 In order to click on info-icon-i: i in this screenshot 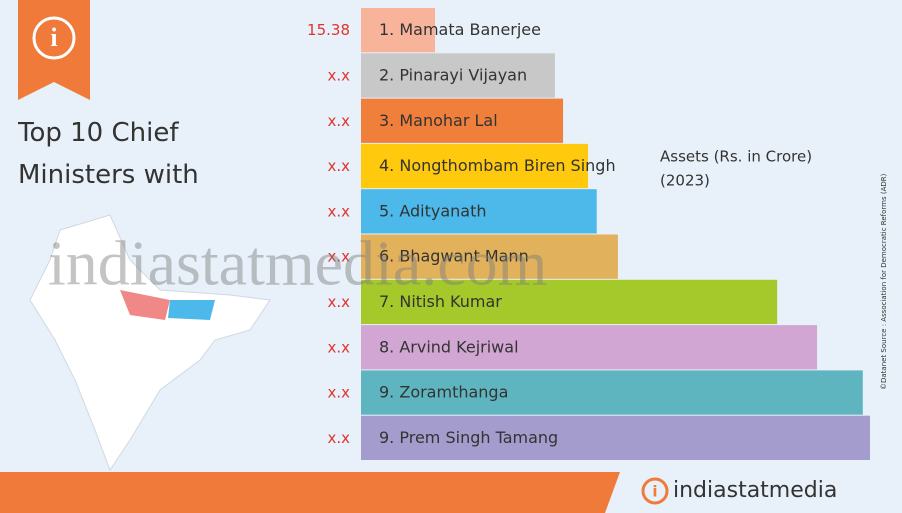, I will do `click(53, 37)`.